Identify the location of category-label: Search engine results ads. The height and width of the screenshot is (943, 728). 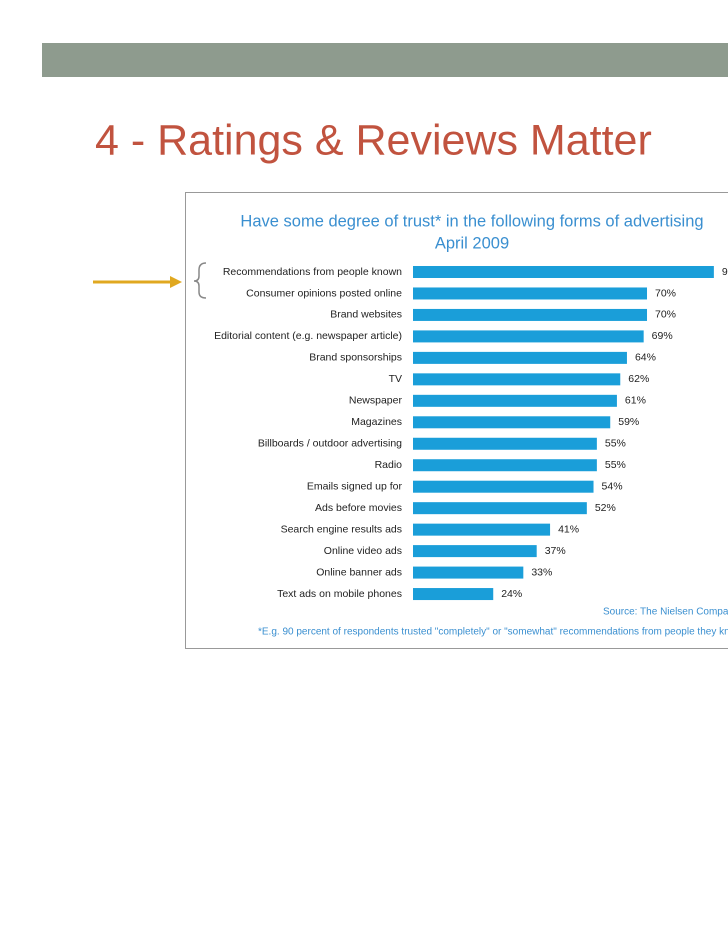
(341, 529).